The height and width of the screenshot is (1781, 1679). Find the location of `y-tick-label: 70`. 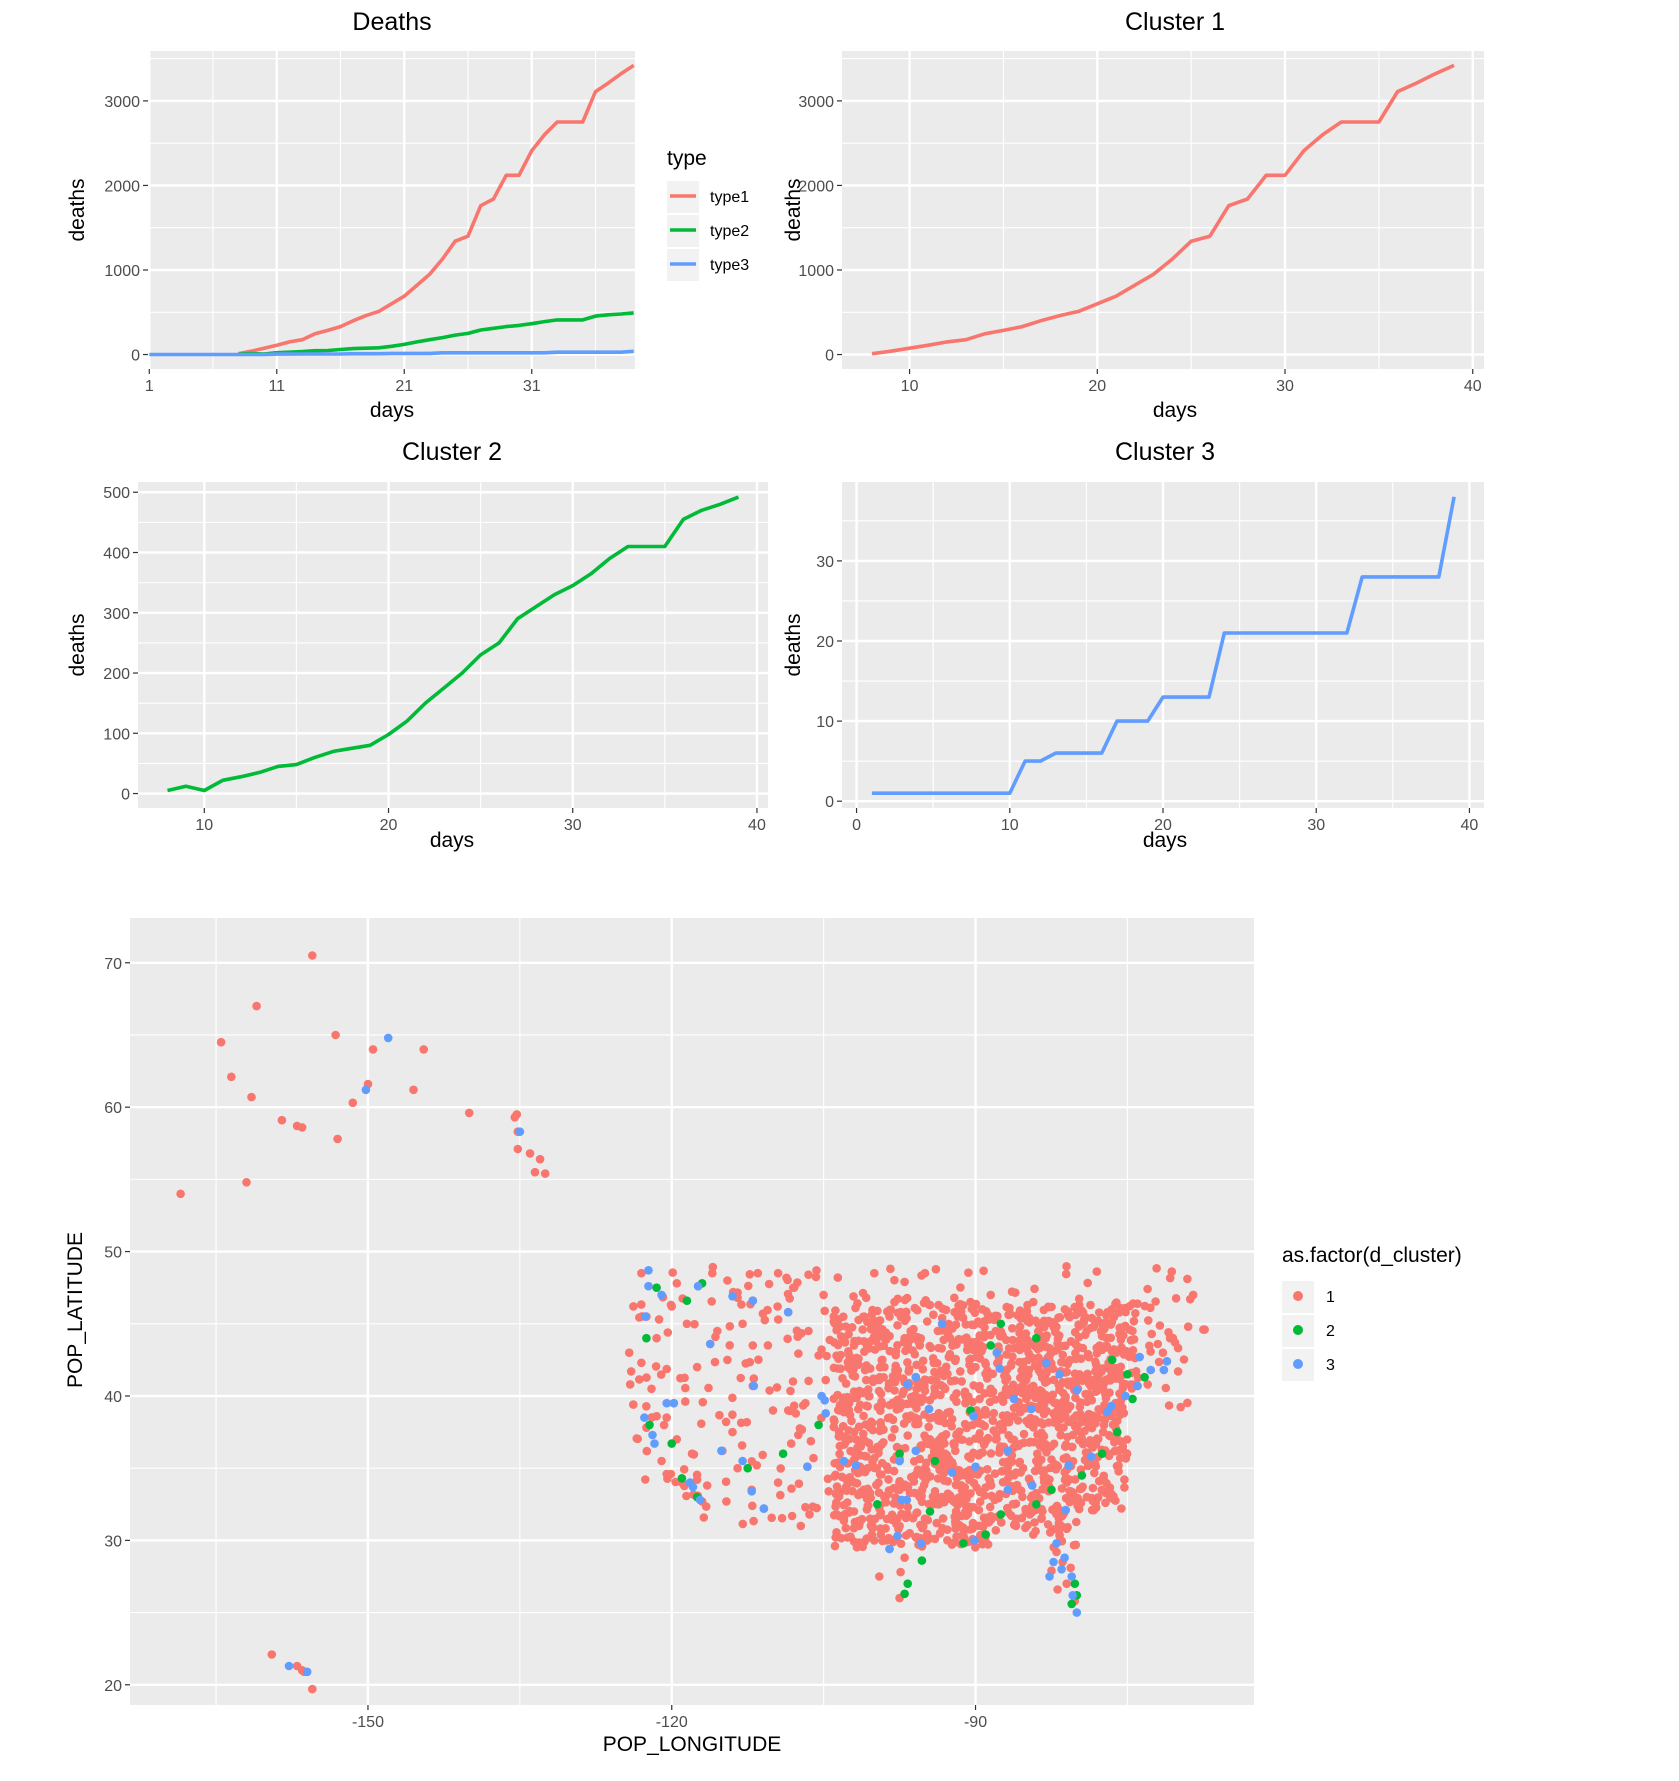

y-tick-label: 70 is located at coordinates (113, 964).